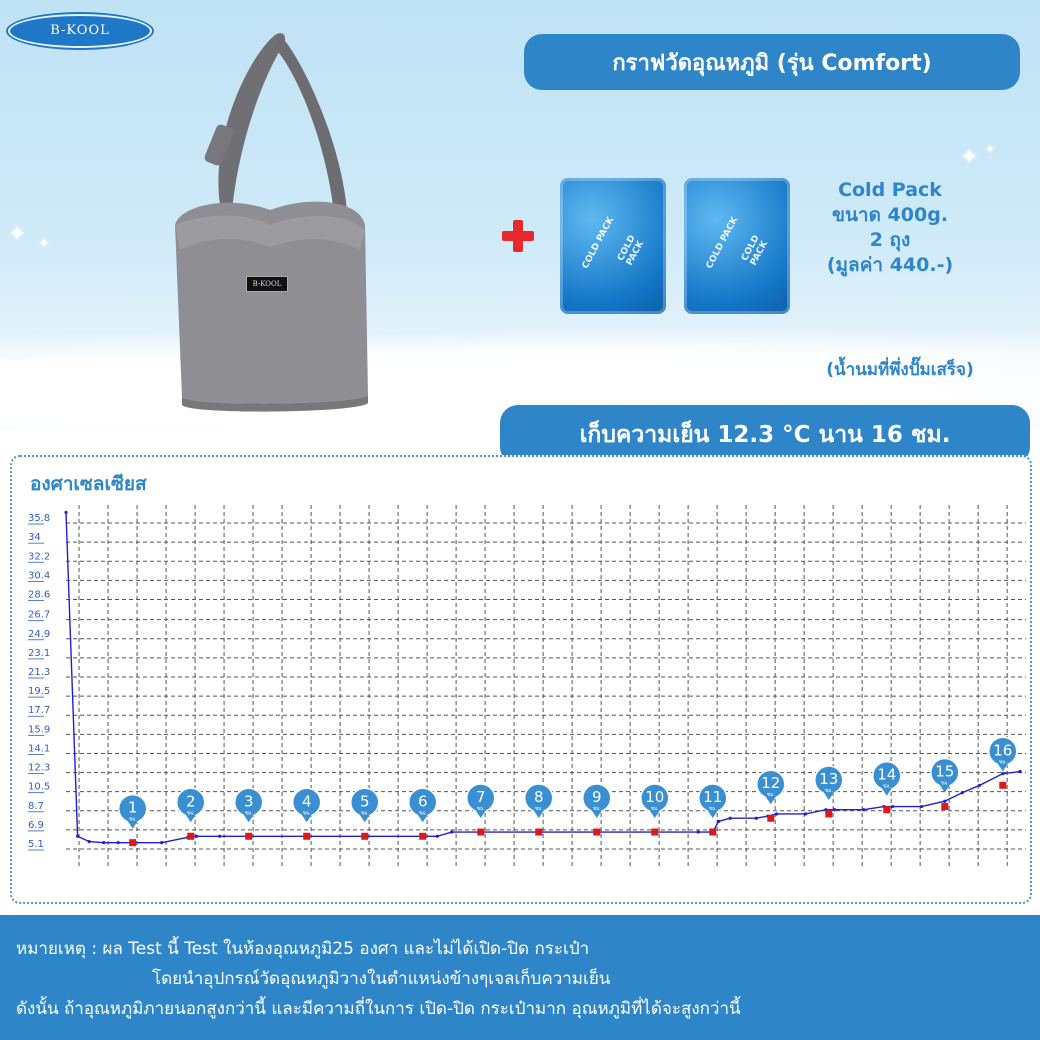 Image resolution: width=1040 pixels, height=1040 pixels. Describe the element at coordinates (39, 729) in the screenshot. I see `y-tick-label: 15.9` at that location.